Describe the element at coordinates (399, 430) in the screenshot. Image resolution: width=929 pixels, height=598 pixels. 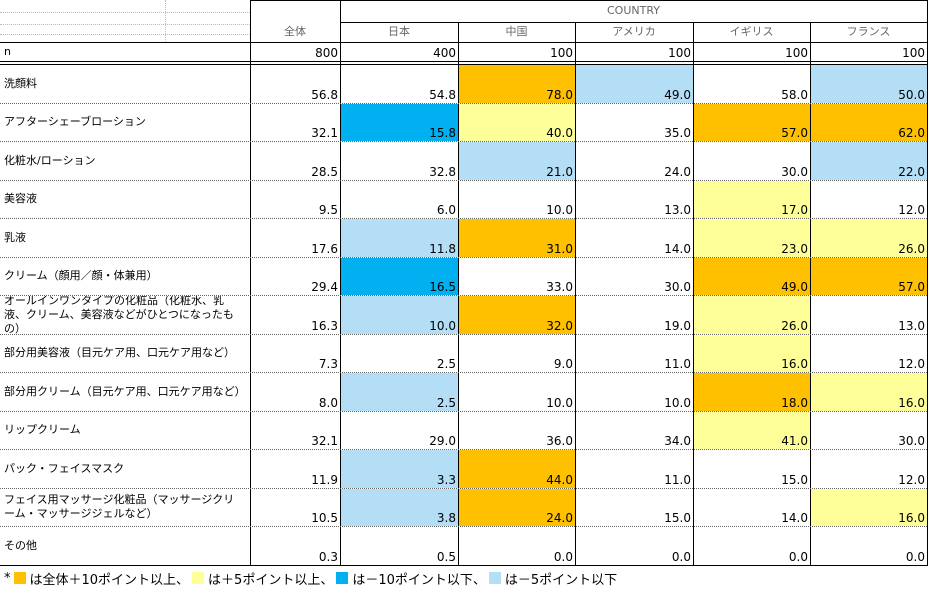
I see `value-cell: 29.0` at that location.